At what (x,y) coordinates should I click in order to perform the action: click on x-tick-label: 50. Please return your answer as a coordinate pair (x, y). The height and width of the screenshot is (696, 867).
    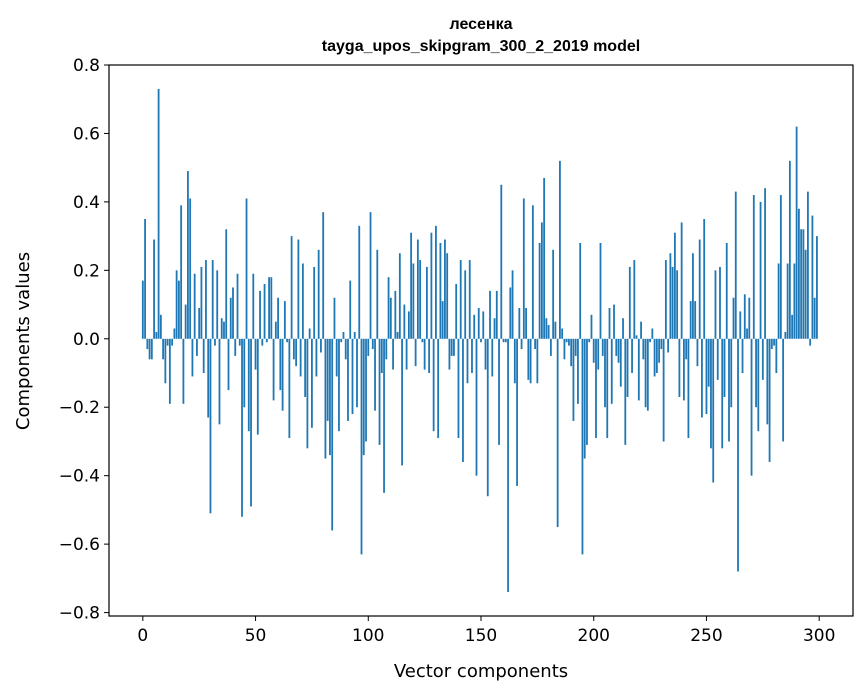
    Looking at the image, I should click on (256, 636).